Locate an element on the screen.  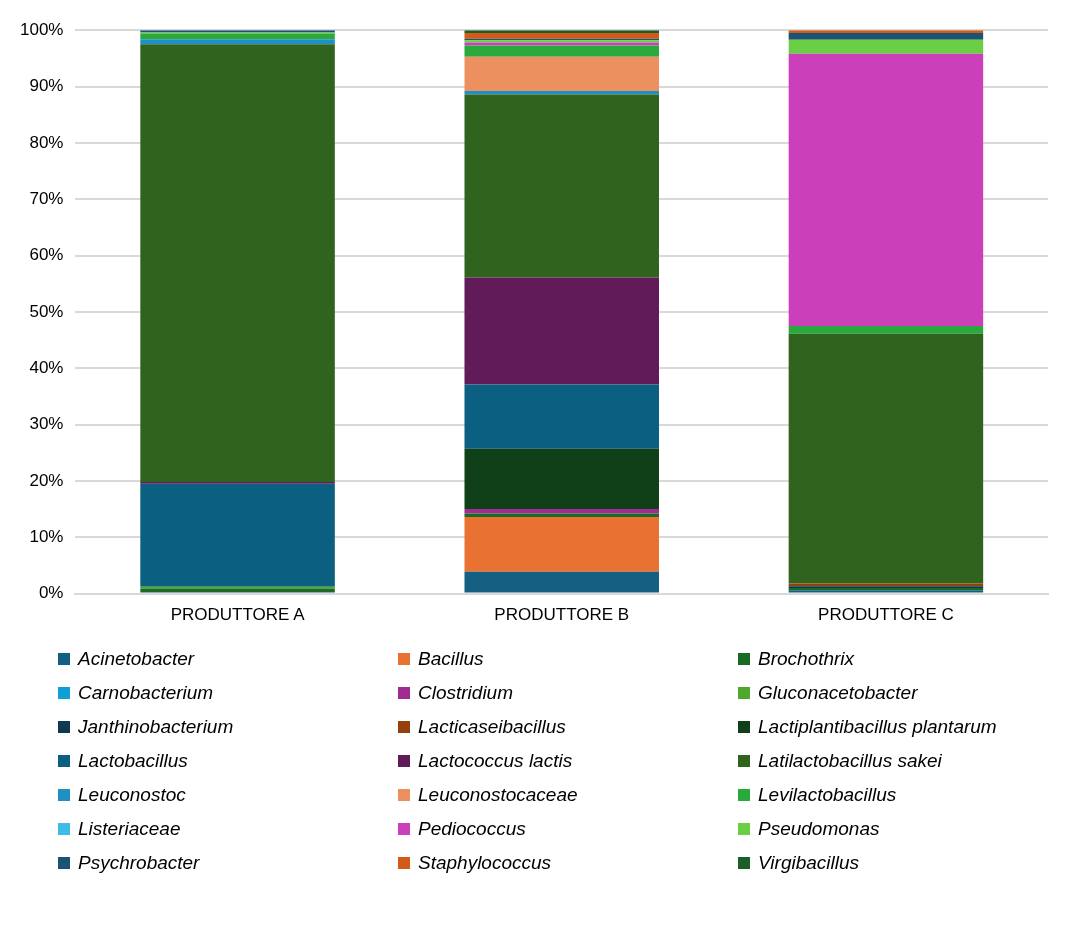
x-tick-label: PRODUTTORE A is located at coordinates (238, 615).